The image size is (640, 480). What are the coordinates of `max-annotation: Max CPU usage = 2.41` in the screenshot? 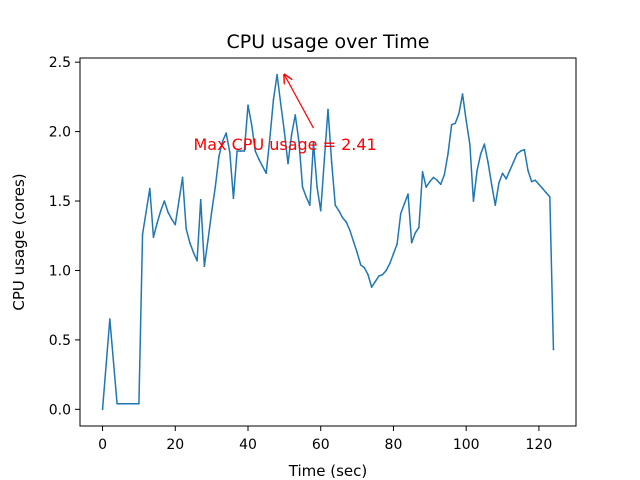 It's located at (285, 114).